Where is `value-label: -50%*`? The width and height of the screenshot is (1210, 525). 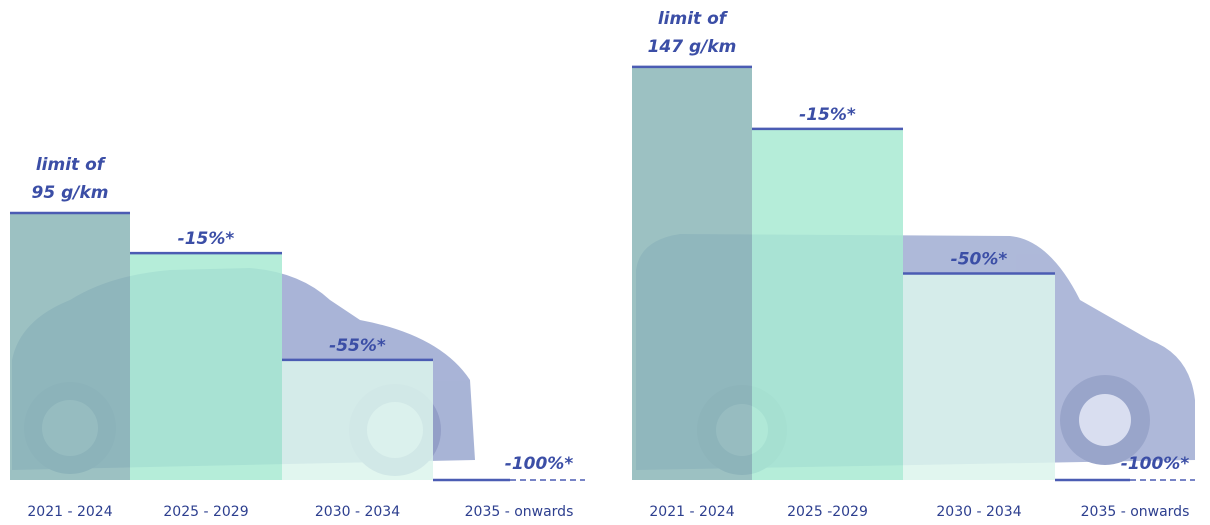 value-label: -50%* is located at coordinates (979, 259).